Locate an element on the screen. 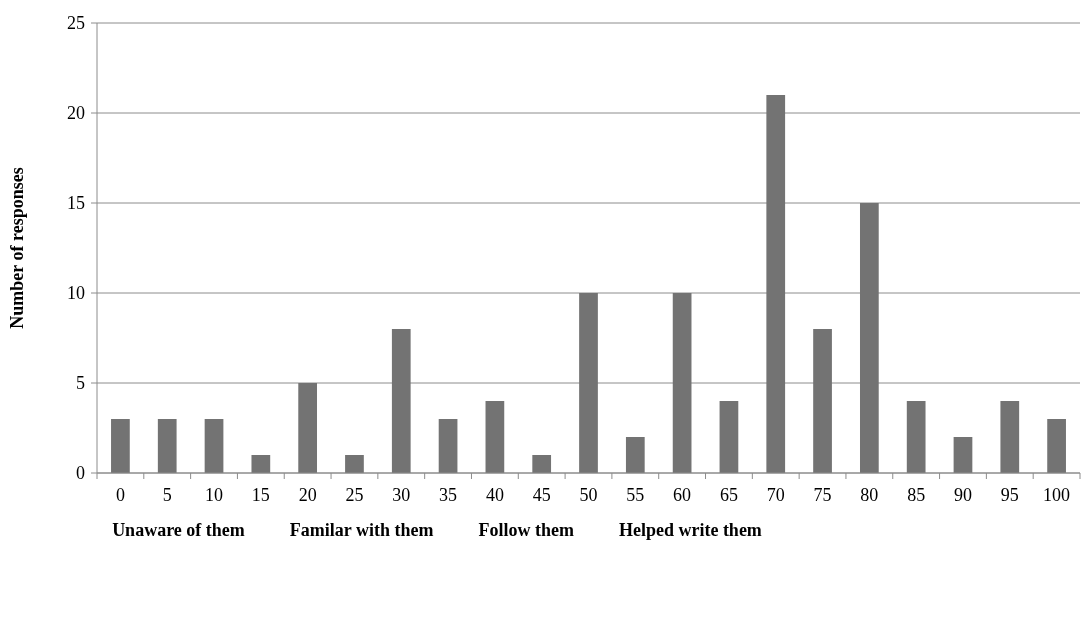 Image resolution: width=1086 pixels, height=625 pixels. x-tick-label: 85 is located at coordinates (916, 495).